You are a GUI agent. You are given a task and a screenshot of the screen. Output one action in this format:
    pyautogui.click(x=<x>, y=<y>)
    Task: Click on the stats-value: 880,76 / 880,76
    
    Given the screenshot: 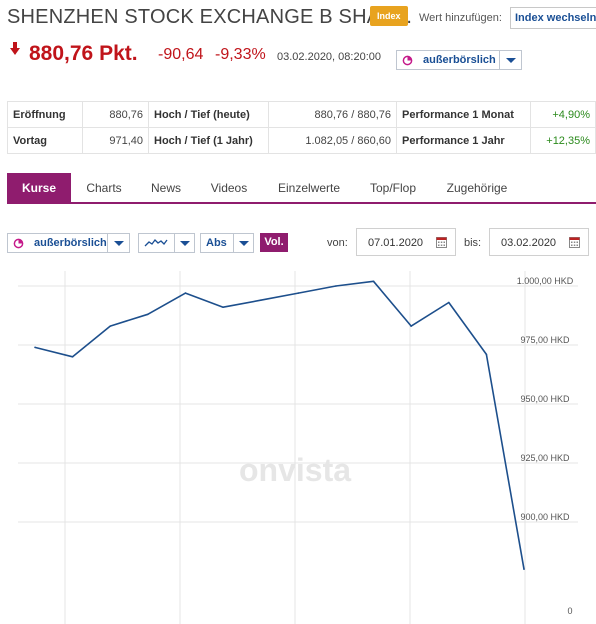 What is the action you would take?
    pyautogui.click(x=332, y=114)
    